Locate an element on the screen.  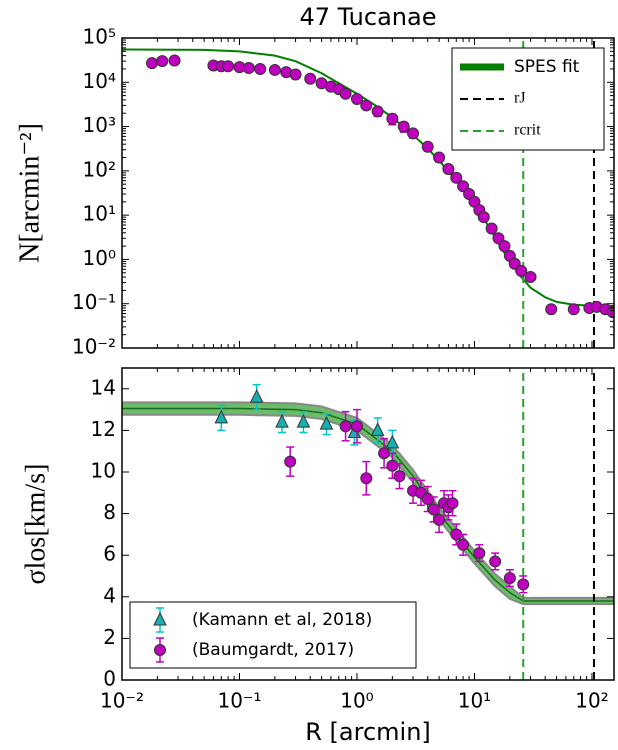
y-tick-label: 10¹ is located at coordinates (99, 214).